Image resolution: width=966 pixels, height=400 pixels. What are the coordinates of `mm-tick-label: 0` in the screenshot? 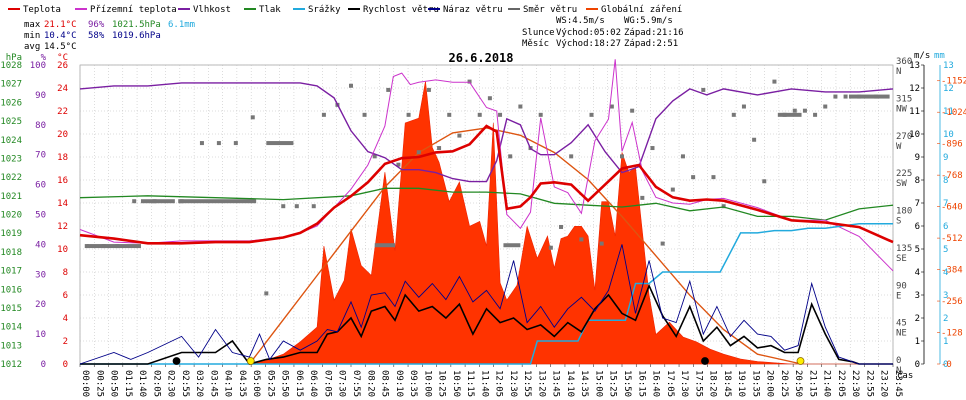 It's located at (945, 365).